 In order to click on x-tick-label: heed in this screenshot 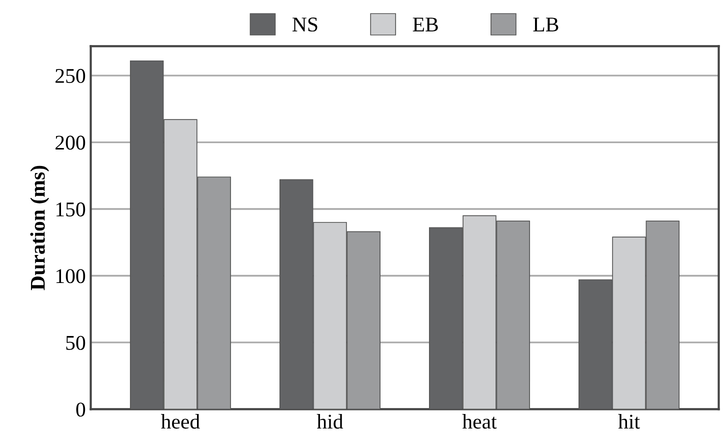, I will do `click(180, 421)`.